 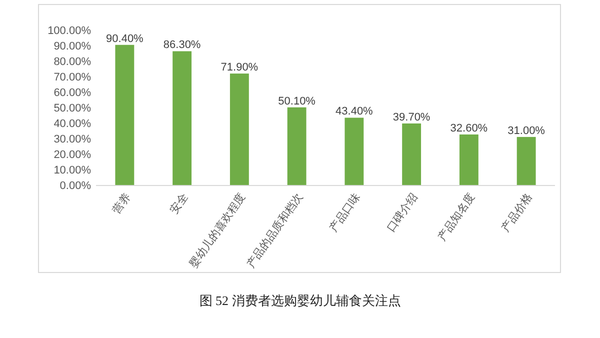 What do you see at coordinates (73, 78) in the screenshot?
I see `y-tick-label: 70.00%` at bounding box center [73, 78].